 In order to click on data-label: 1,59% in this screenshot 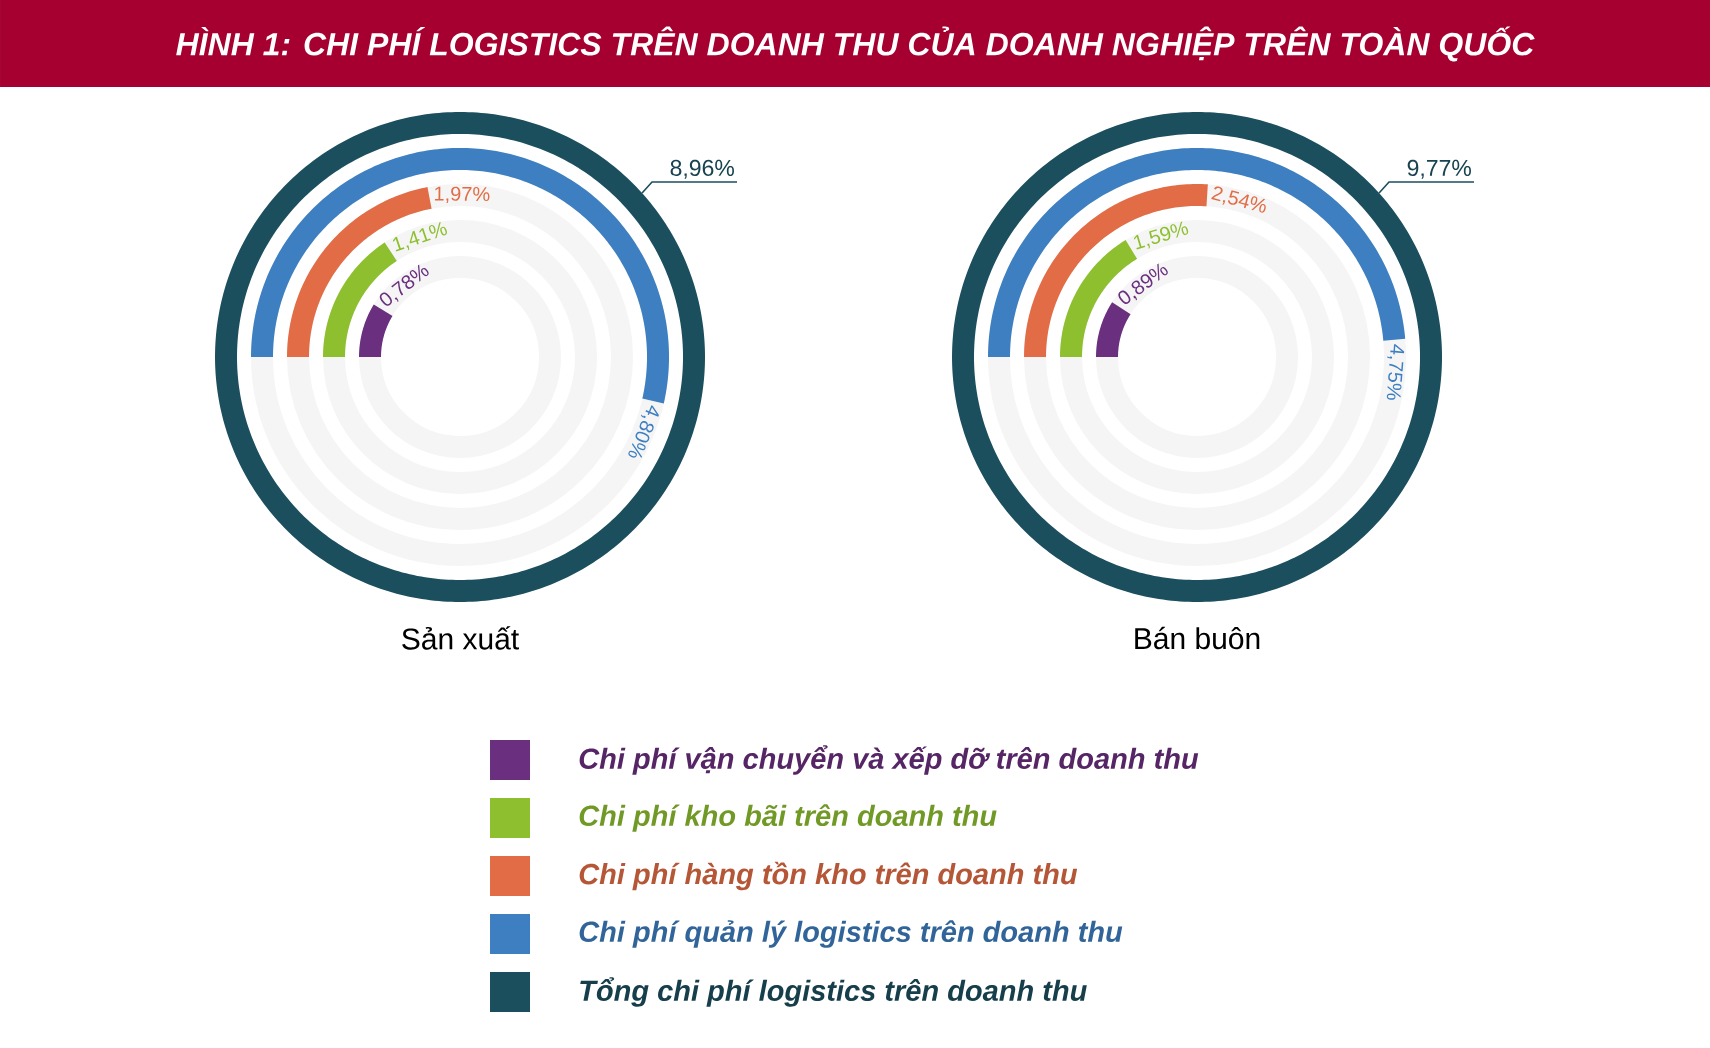, I will do `click(1161, 235)`.